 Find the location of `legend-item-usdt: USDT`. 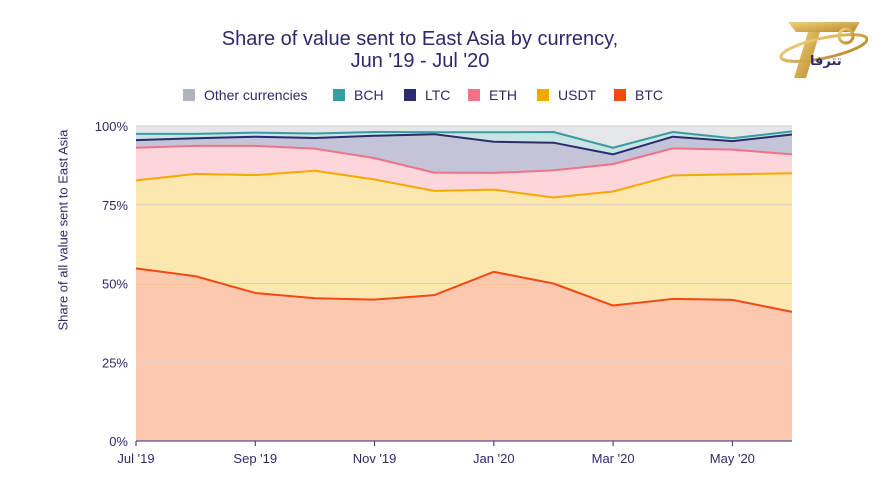

legend-item-usdt: USDT is located at coordinates (566, 95).